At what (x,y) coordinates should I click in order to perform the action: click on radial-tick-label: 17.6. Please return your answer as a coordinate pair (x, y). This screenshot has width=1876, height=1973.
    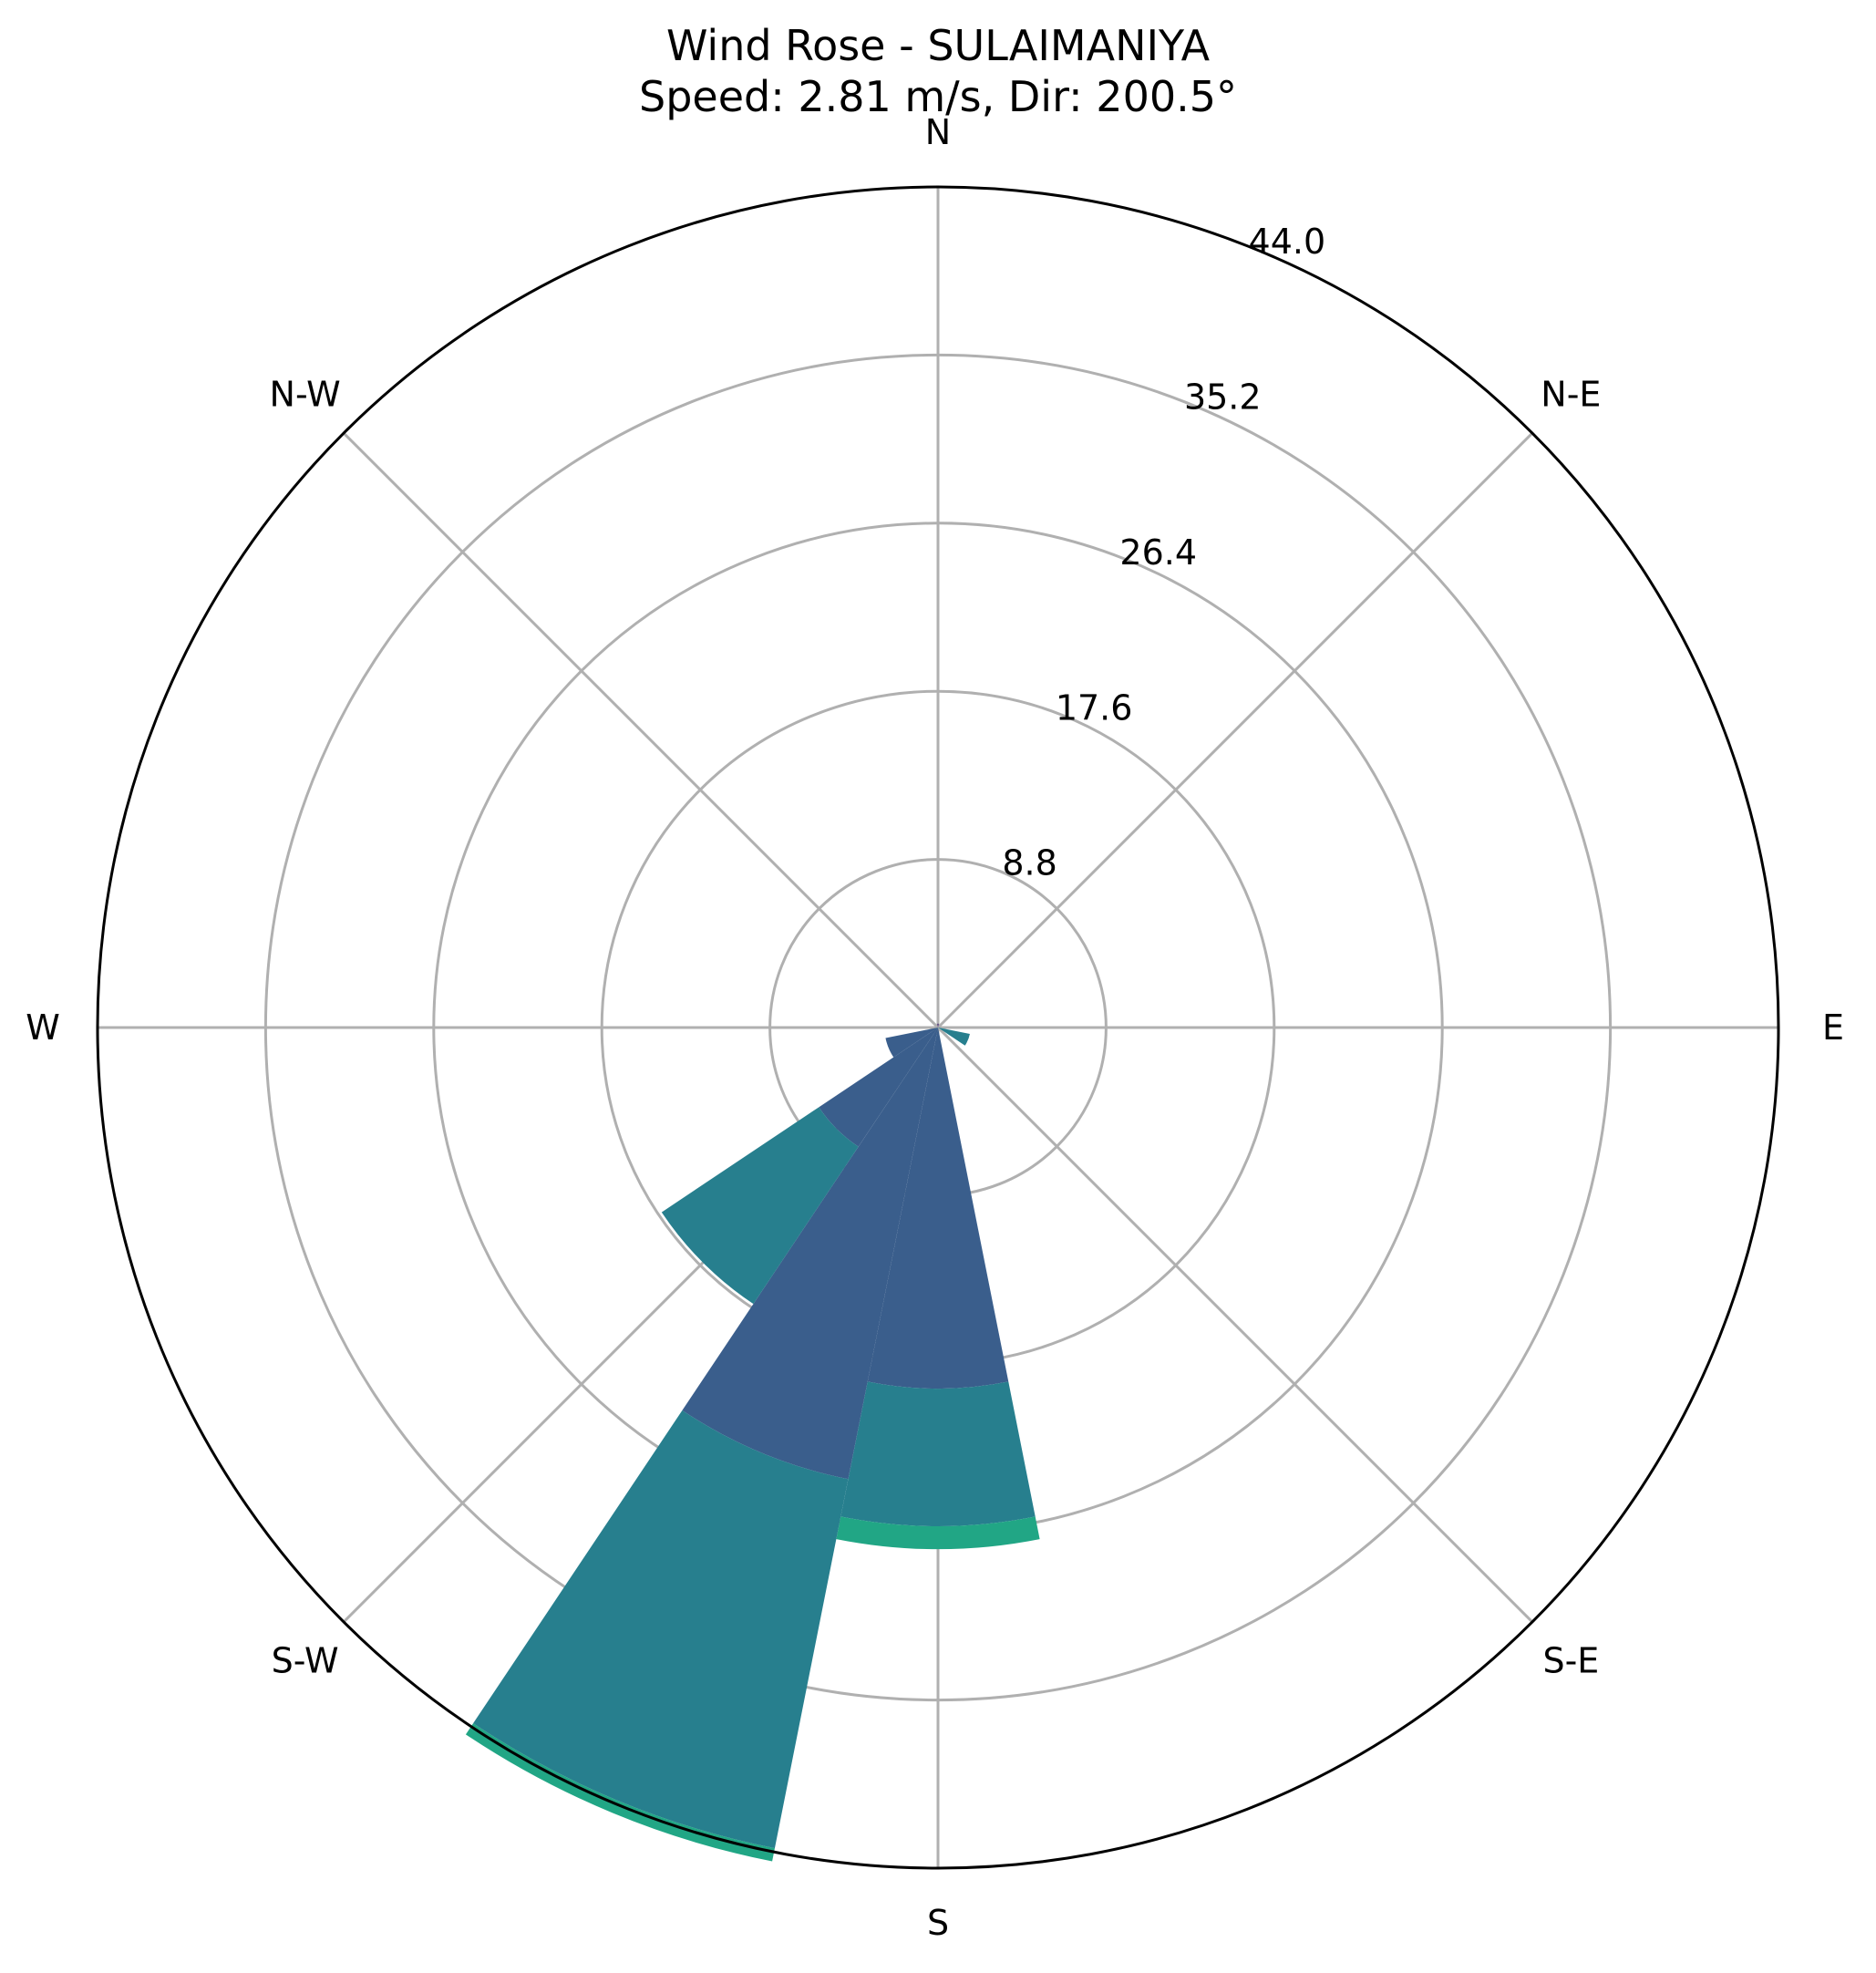
    Looking at the image, I should click on (1094, 708).